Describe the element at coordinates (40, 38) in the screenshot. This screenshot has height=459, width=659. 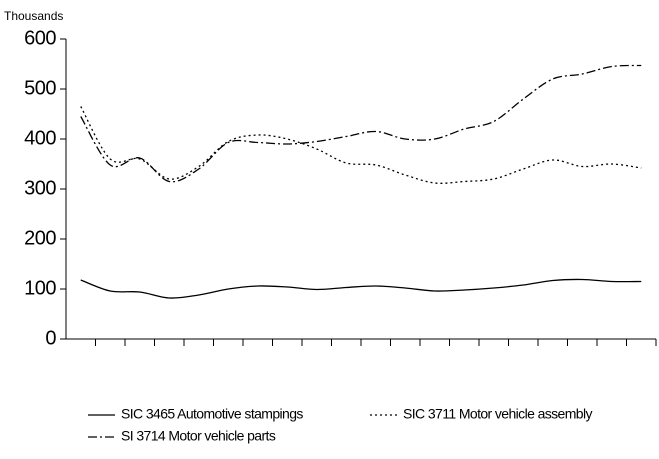
I see `y-tick-label: 600` at that location.